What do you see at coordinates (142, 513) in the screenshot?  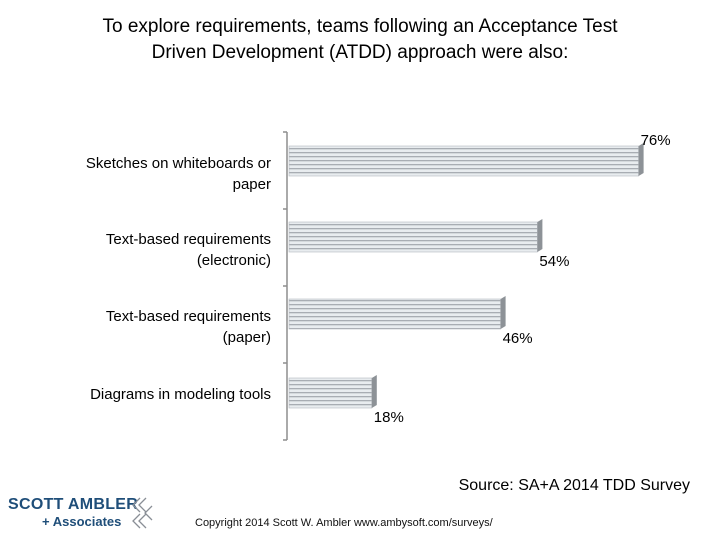 I see `logo-mark-icon` at bounding box center [142, 513].